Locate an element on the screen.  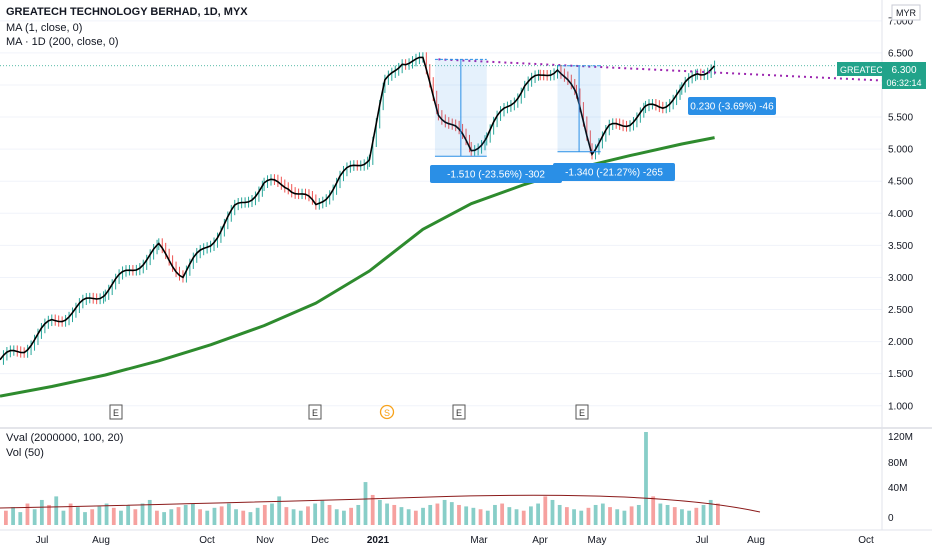
ma1-legend: MA (1, close, 0) is located at coordinates (44, 28).